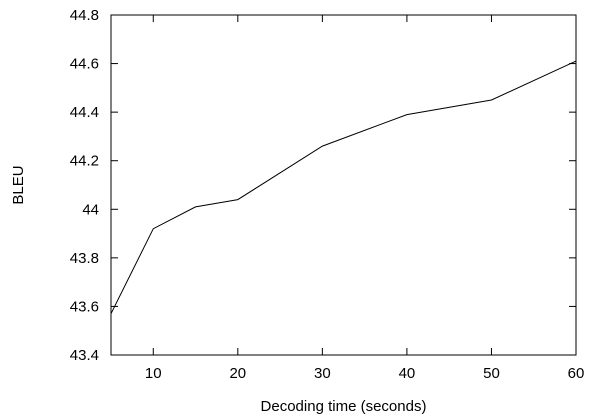  What do you see at coordinates (84, 64) in the screenshot?
I see `y-tick-label: 44.6` at bounding box center [84, 64].